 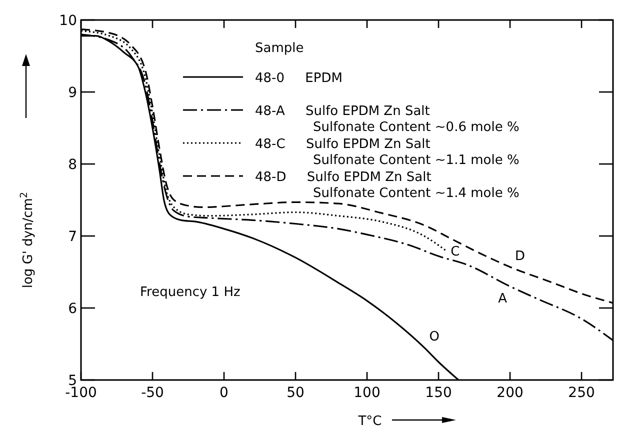 I want to click on x-tick-label: 0, so click(x=224, y=393).